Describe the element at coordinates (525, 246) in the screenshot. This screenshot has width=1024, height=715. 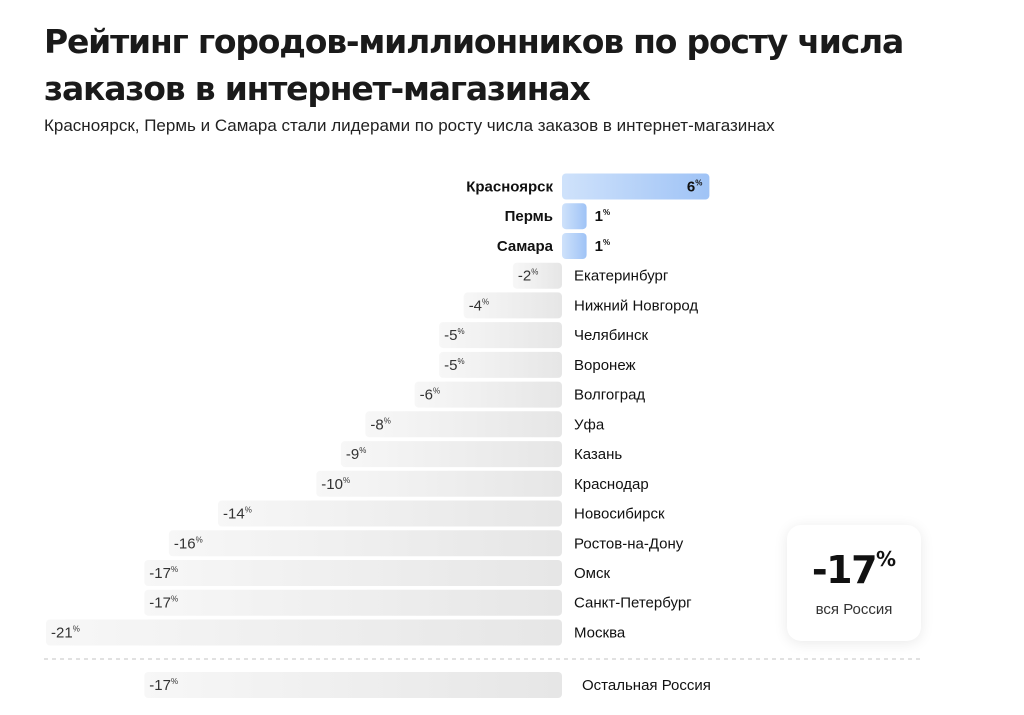
I see `category-label: Самара` at that location.